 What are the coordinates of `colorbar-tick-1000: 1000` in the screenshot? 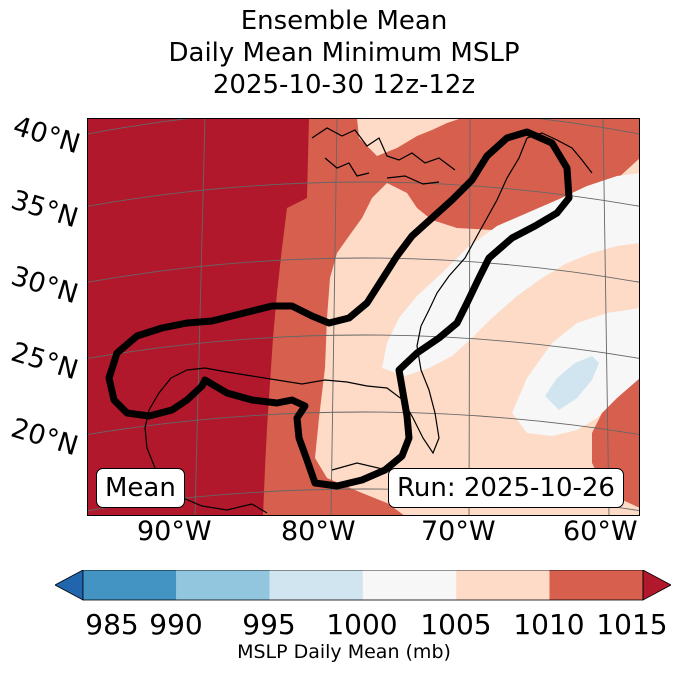 It's located at (362, 624).